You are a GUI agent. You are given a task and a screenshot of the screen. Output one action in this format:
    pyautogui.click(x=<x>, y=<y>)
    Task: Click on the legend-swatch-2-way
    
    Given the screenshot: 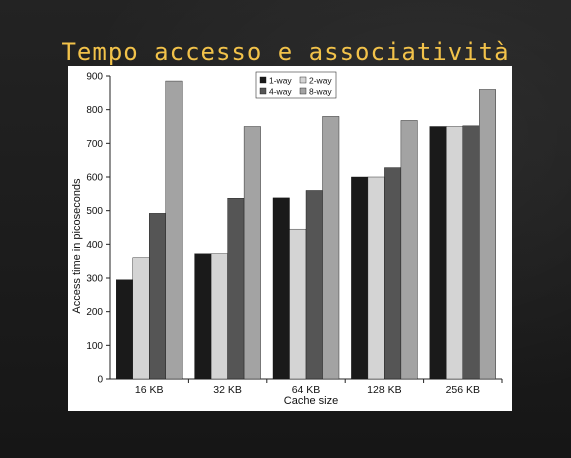 What is the action you would take?
    pyautogui.click(x=303, y=80)
    